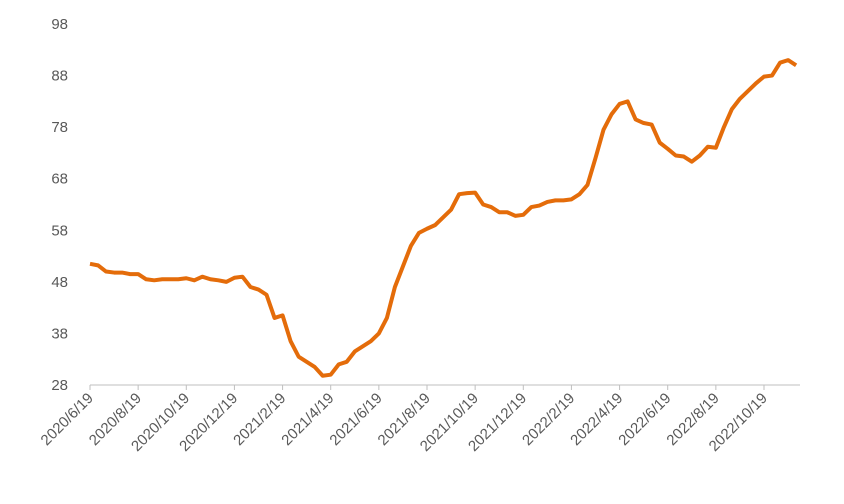  Describe the element at coordinates (59, 24) in the screenshot. I see `y-tick-label: 98` at that location.